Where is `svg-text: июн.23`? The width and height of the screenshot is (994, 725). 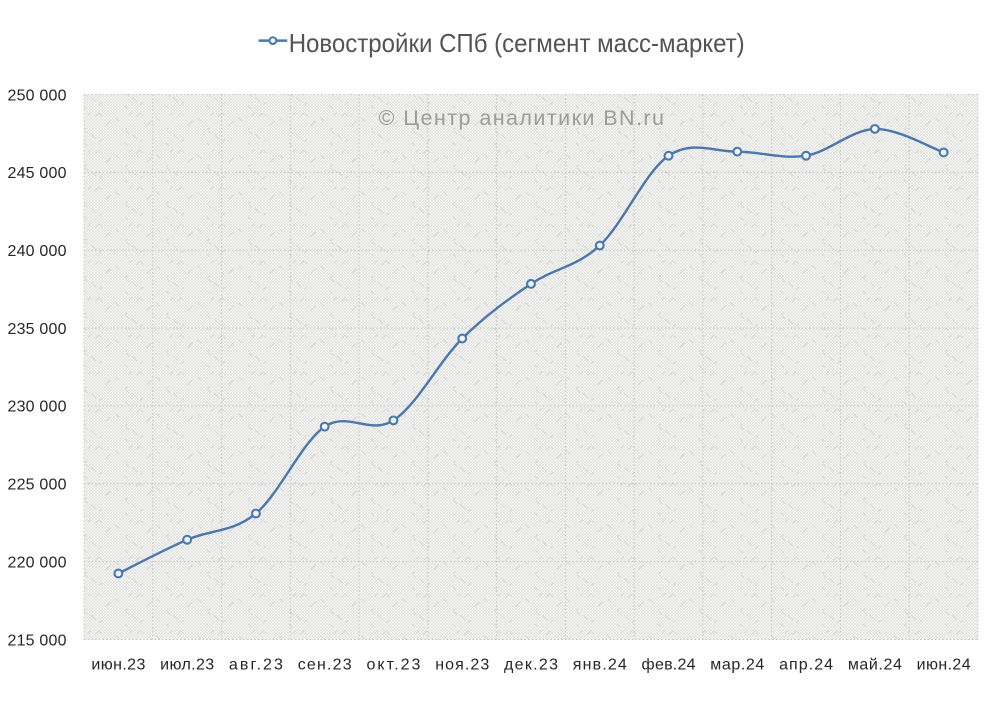 svg-text: июн.23 is located at coordinates (118, 665).